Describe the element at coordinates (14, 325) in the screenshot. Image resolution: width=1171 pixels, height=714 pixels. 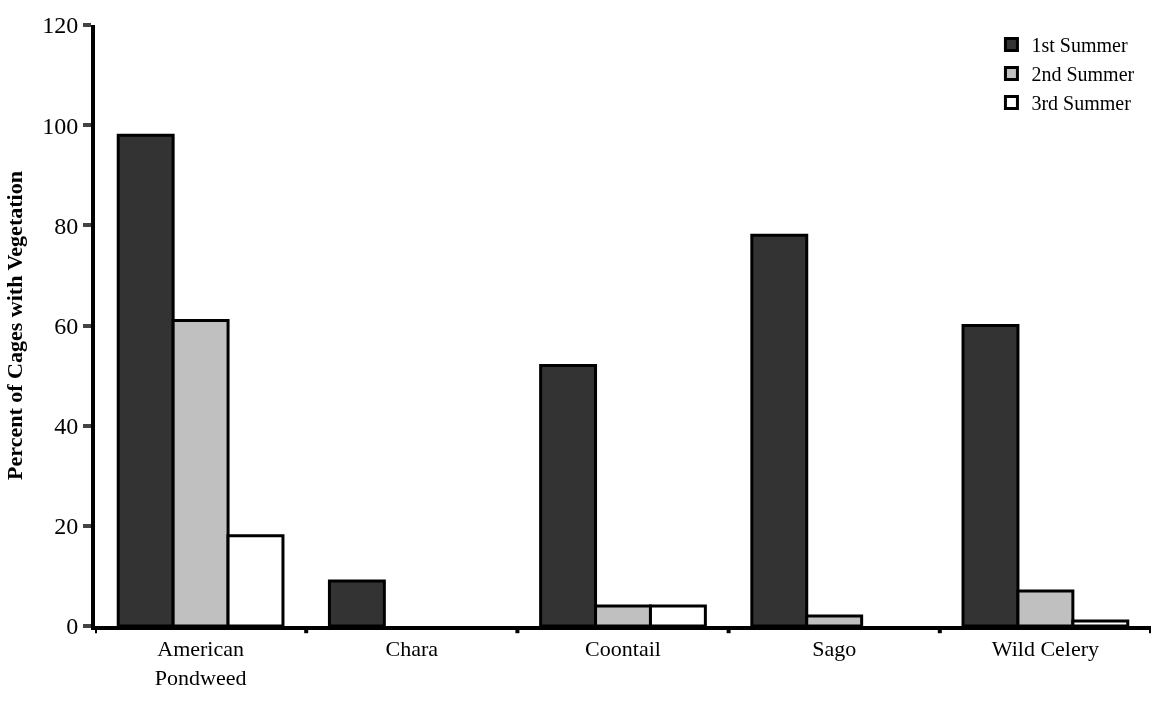
I see `y-axis-title: Percent of Cages with Vegetation` at that location.